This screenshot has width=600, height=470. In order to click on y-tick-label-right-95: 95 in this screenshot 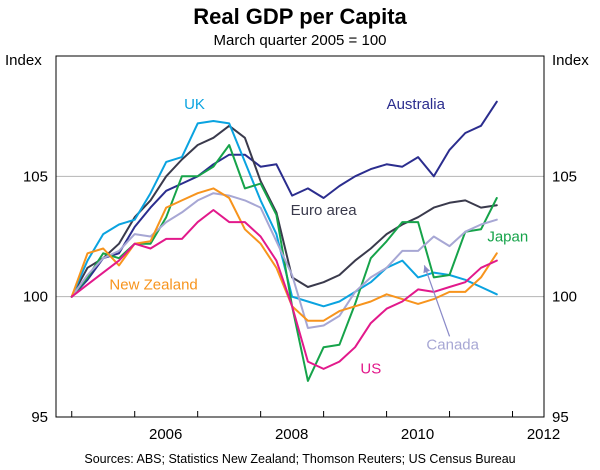, I will do `click(560, 417)`.